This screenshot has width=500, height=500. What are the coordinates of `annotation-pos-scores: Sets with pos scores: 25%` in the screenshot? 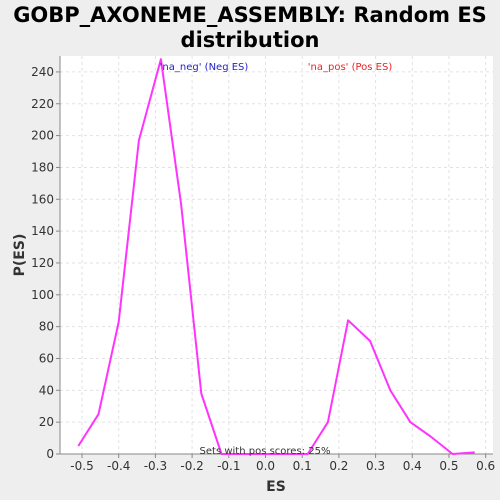 It's located at (265, 451).